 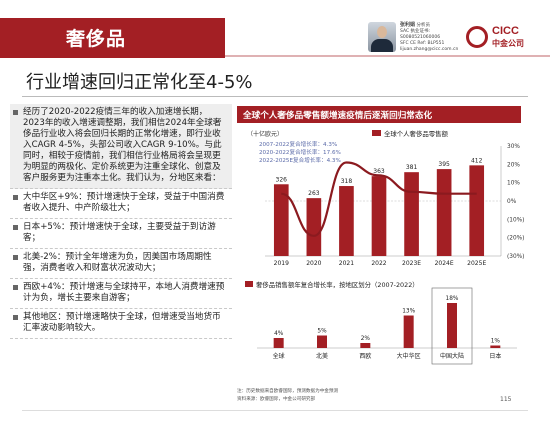 What do you see at coordinates (515, 239) in the screenshot?
I see `right-tick-label: (20%)` at bounding box center [515, 239].